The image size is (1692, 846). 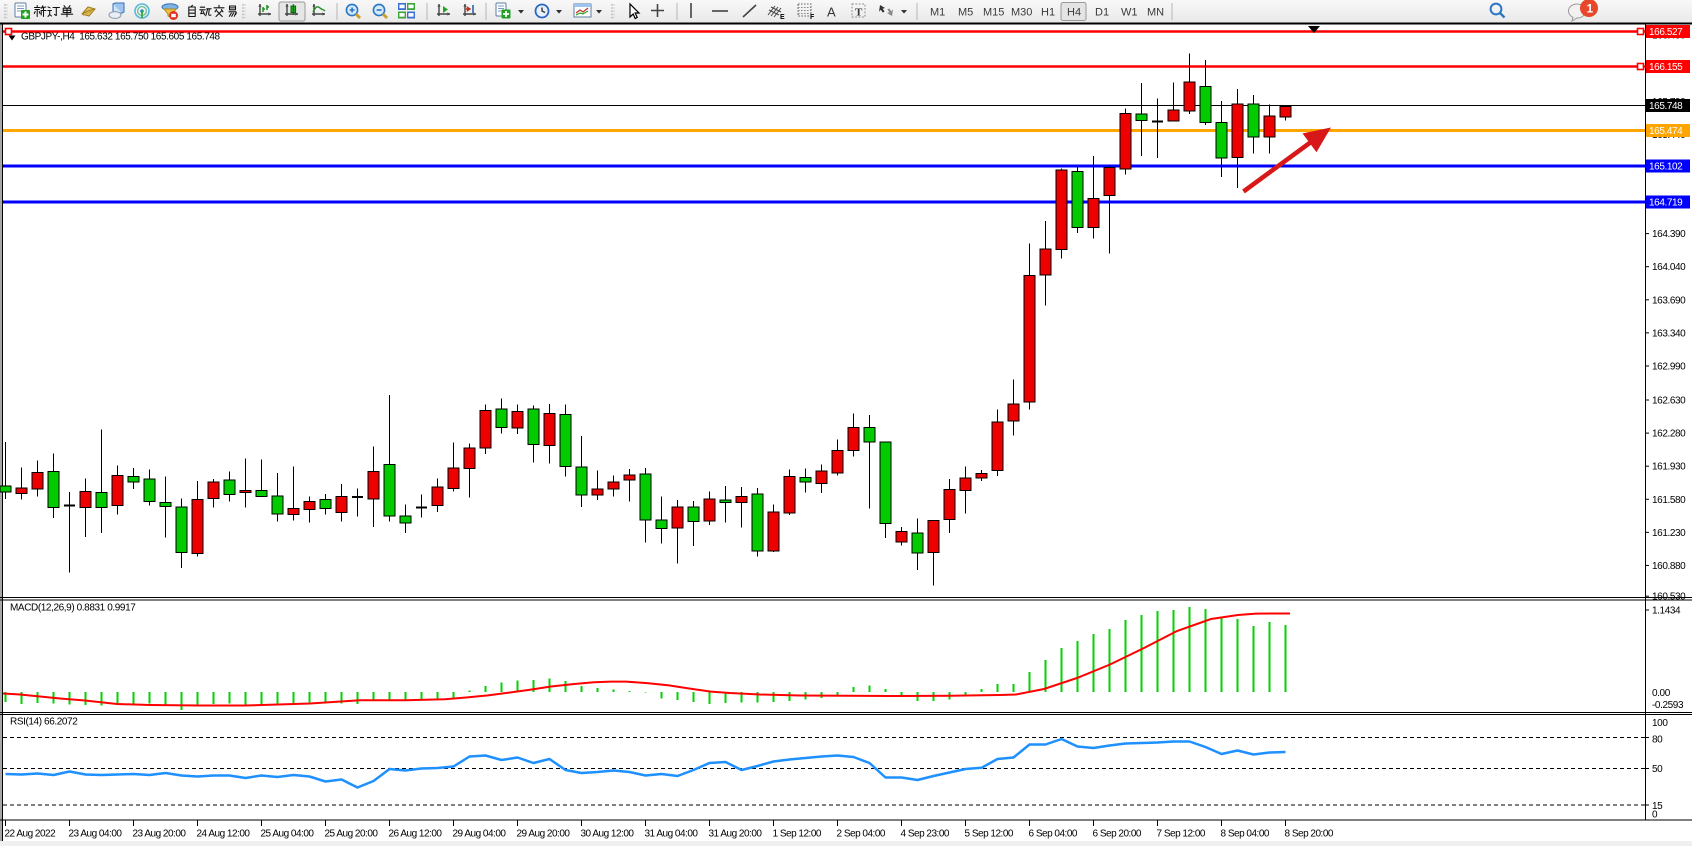 I want to click on svg-text: 29 Aug 04:00, so click(x=480, y=834).